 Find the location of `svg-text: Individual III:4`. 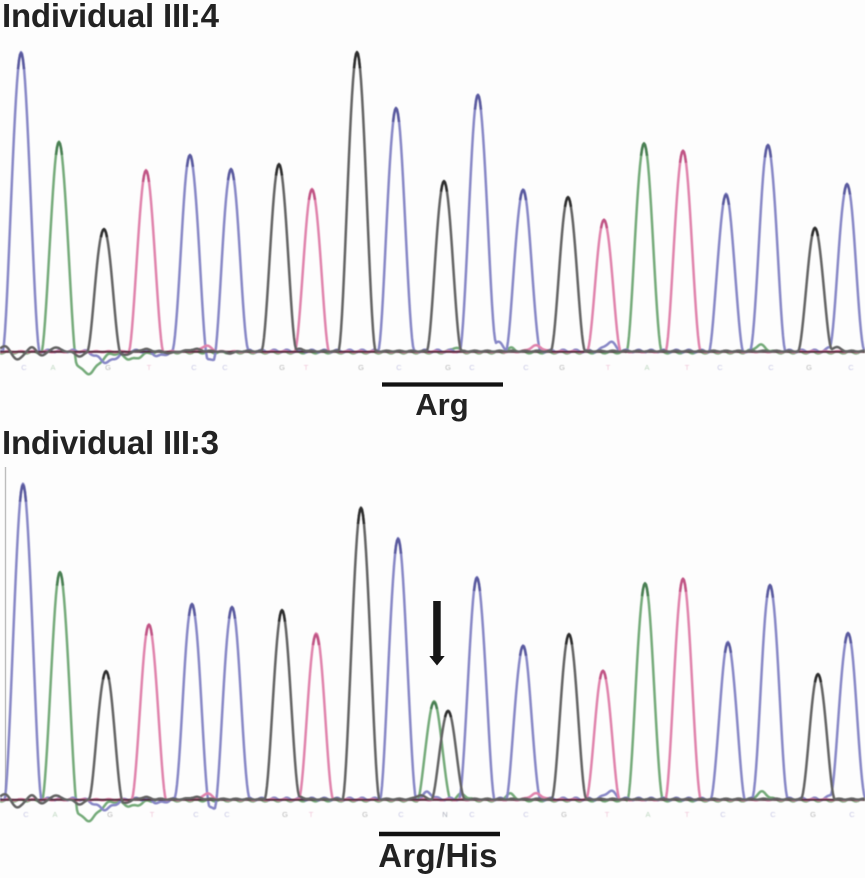

svg-text: Individual III:4 is located at coordinates (111, 17).